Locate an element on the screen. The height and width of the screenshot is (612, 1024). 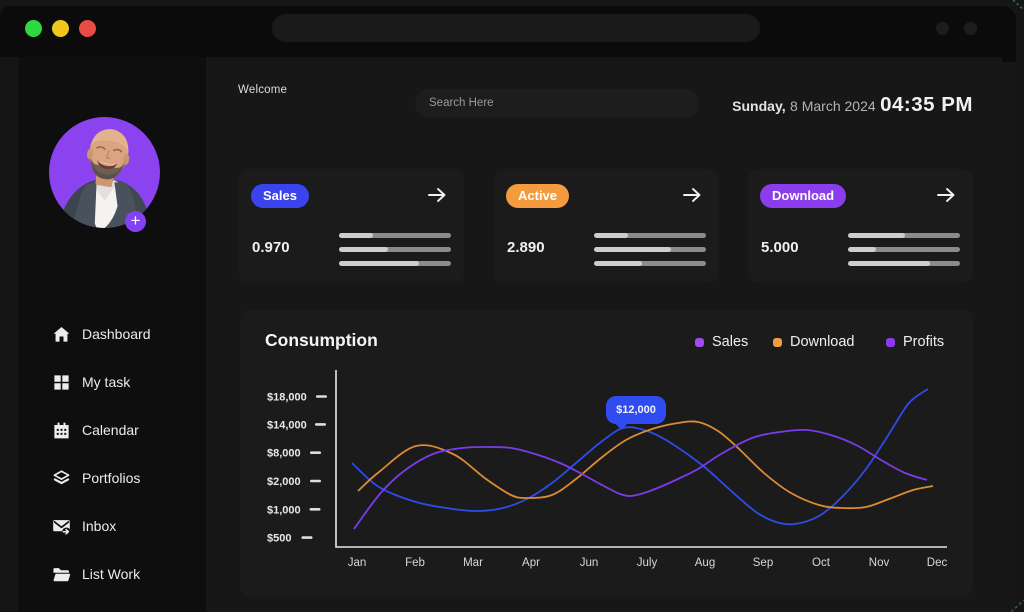
svg-text: $18,000 is located at coordinates (287, 398).